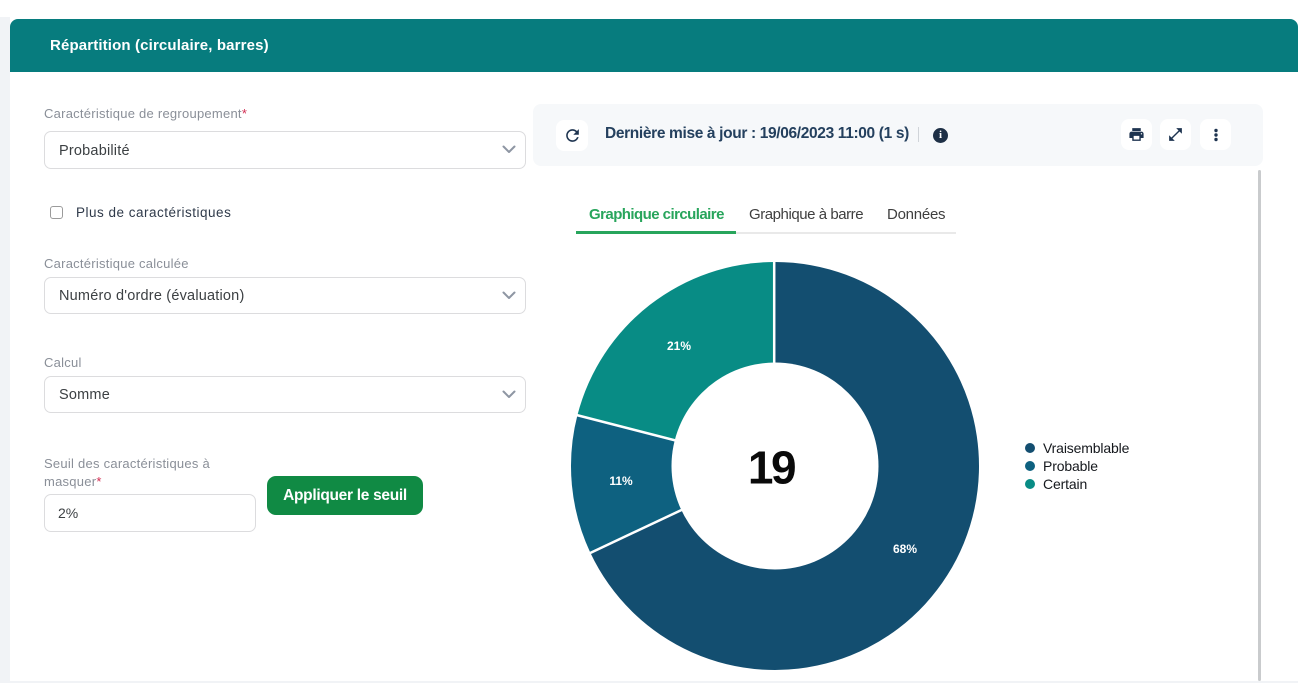 The image size is (1298, 683). Describe the element at coordinates (770, 468) in the screenshot. I see `svg-text: 19` at that location.